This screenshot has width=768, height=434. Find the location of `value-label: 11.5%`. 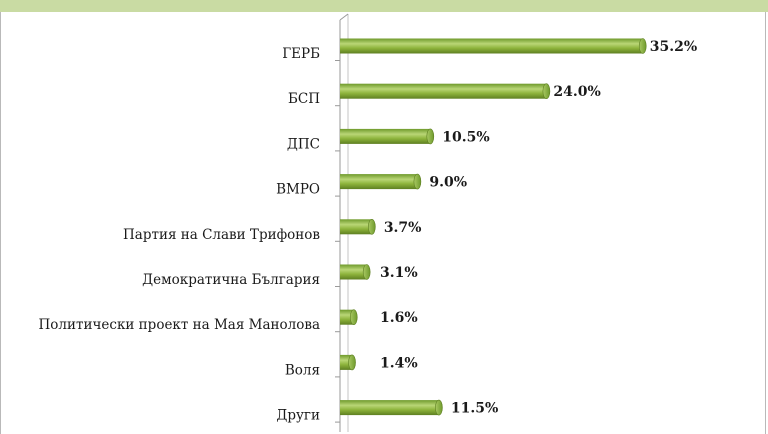

value-label: 11.5% is located at coordinates (474, 409).